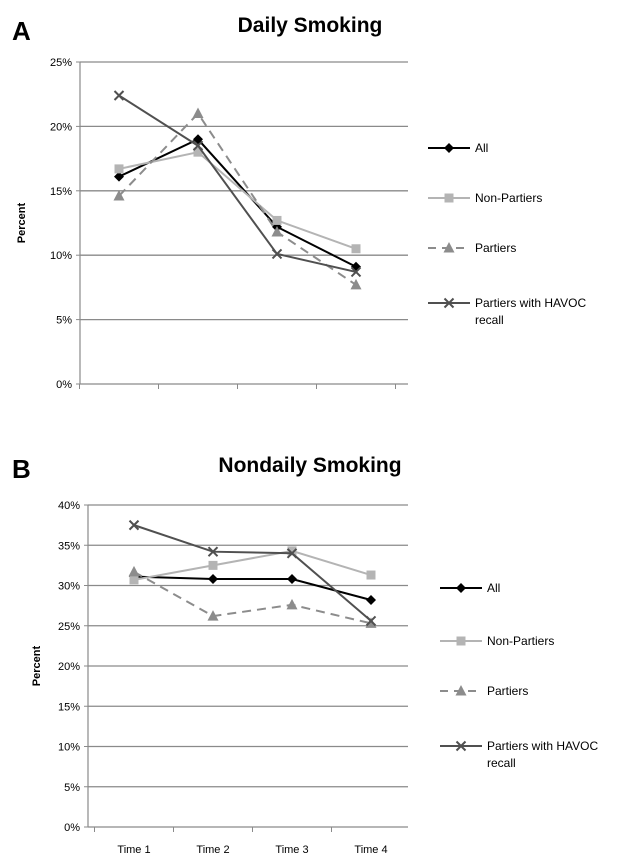 This screenshot has width=626, height=861. Describe the element at coordinates (21, 469) in the screenshot. I see `panel-letter: B` at that location.